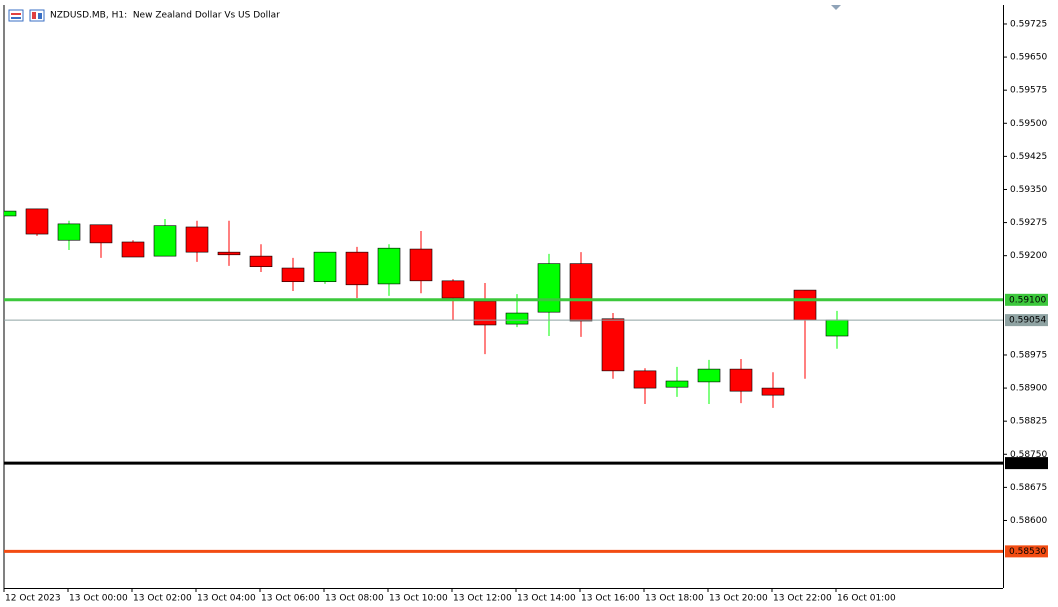  Describe the element at coordinates (226, 599) in the screenshot. I see `x-tick-label: 13 Oct 04:00` at that location.